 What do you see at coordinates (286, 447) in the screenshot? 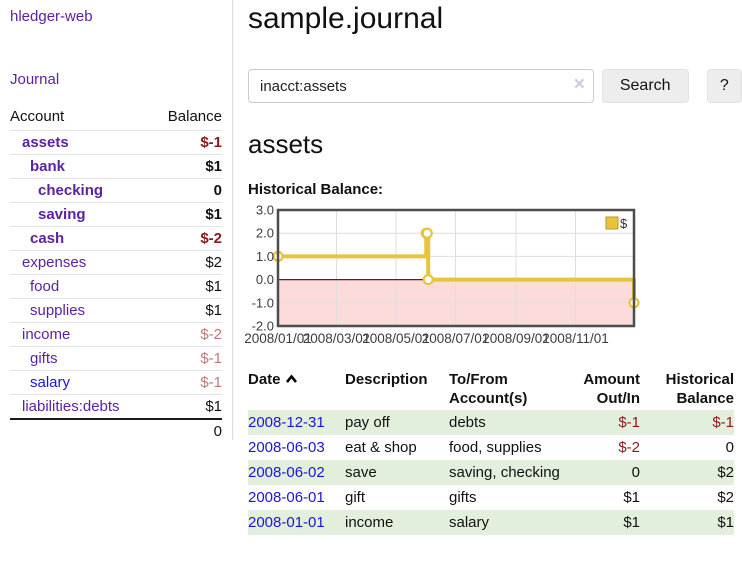
I see `transaction-date-link: 2008-06-03` at bounding box center [286, 447].